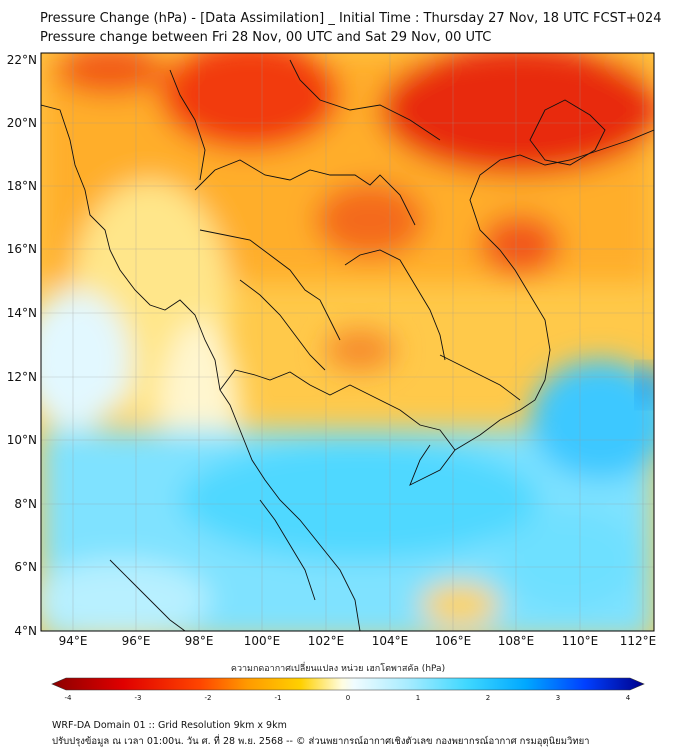  What do you see at coordinates (418, 697) in the screenshot?
I see `colorbar-tick: 1` at bounding box center [418, 697].